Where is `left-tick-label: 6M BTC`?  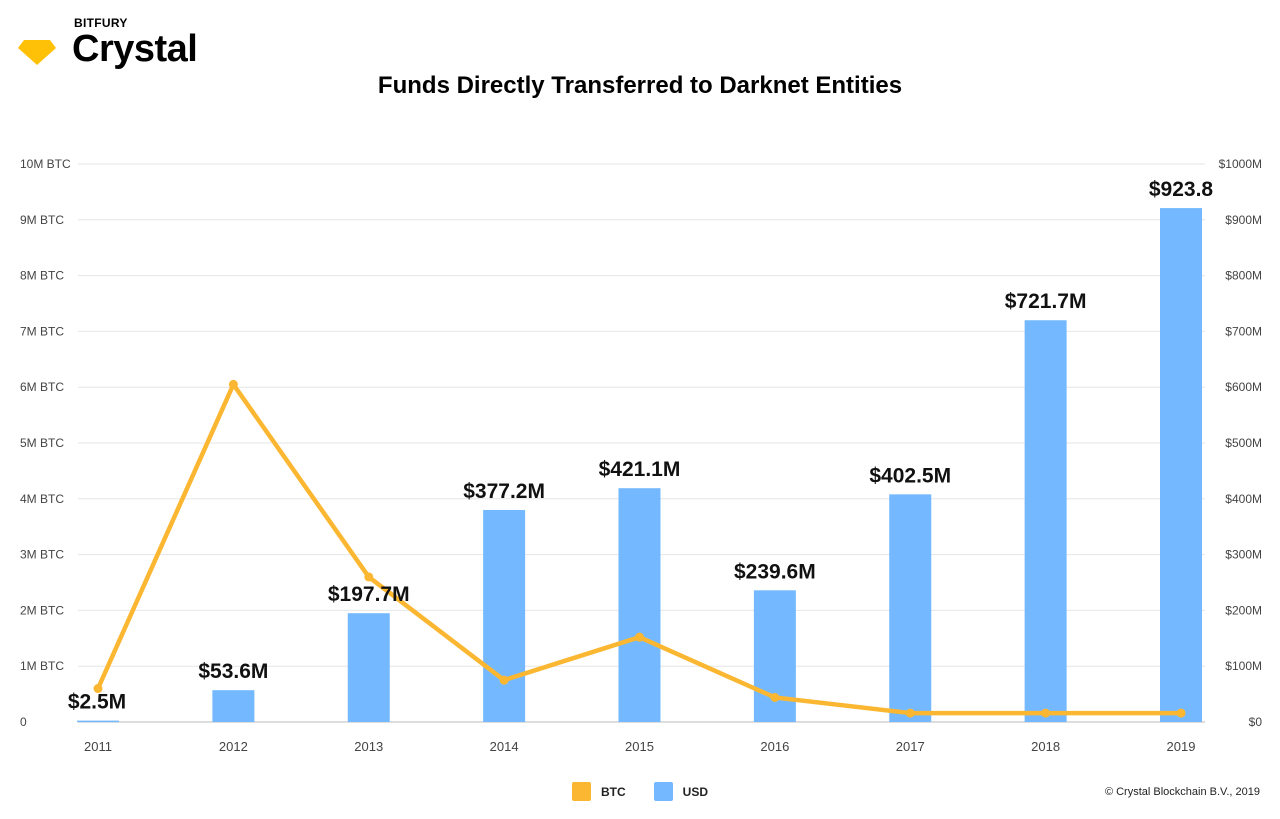 left-tick-label: 6M BTC is located at coordinates (42, 387).